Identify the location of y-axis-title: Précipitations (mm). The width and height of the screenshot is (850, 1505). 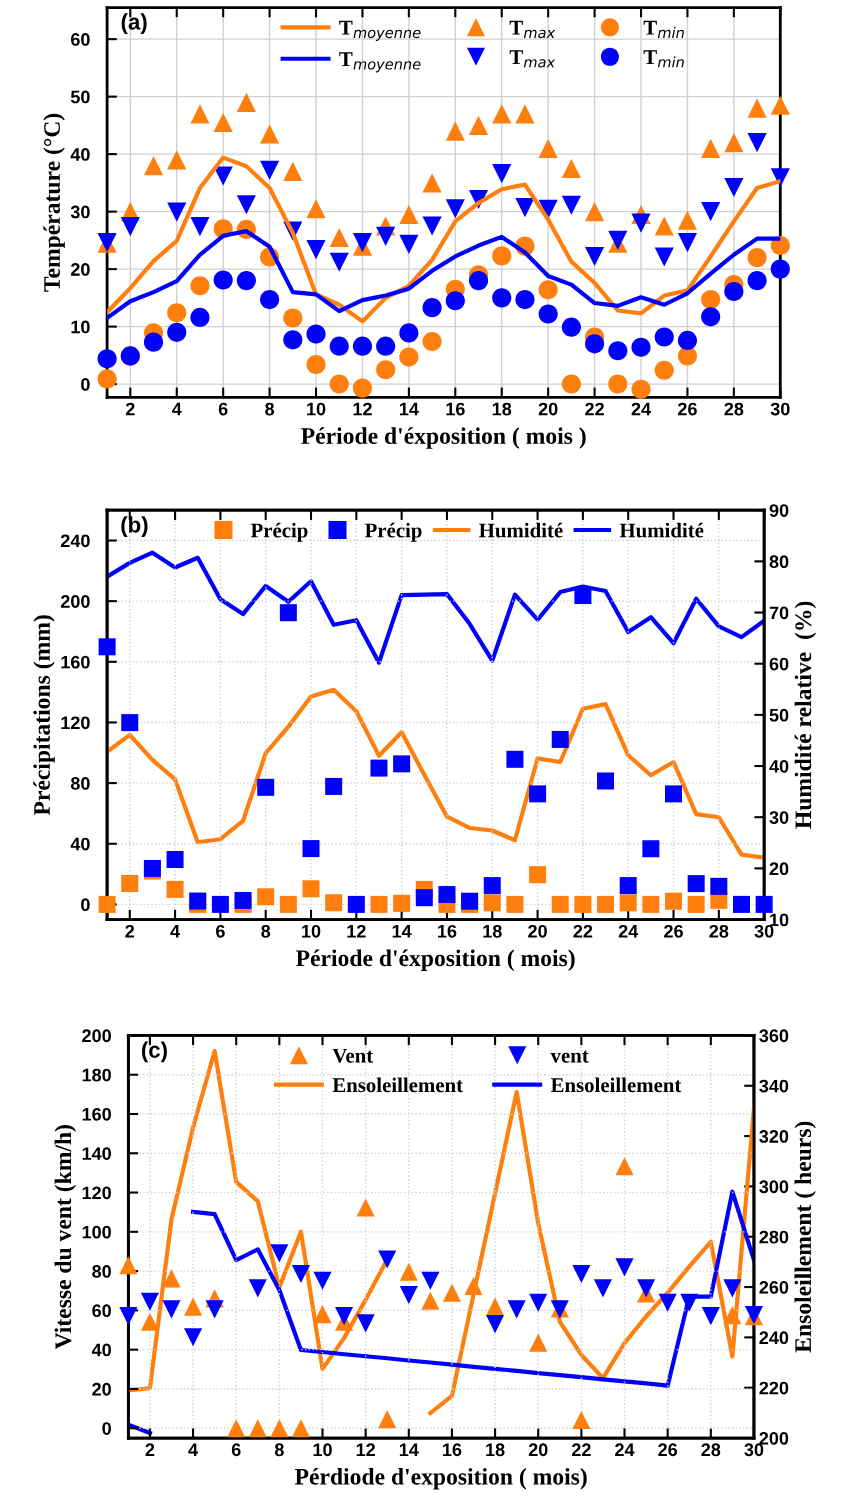
(44, 715).